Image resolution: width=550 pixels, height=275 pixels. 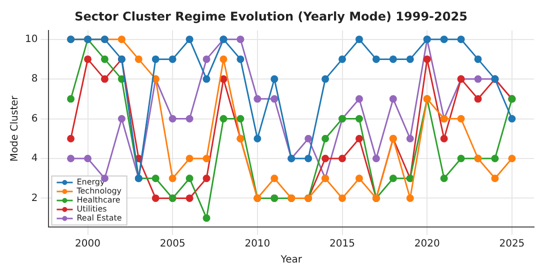 What do you see at coordinates (99, 191) in the screenshot?
I see `legend-label: Technology` at bounding box center [99, 191].